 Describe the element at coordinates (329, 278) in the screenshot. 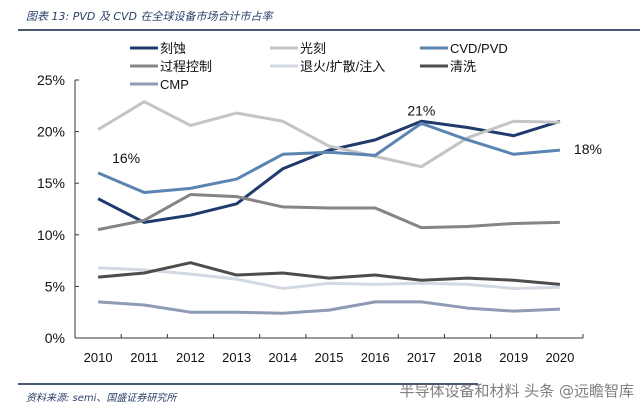

I see `series-line-退火/扩散/注入` at that location.